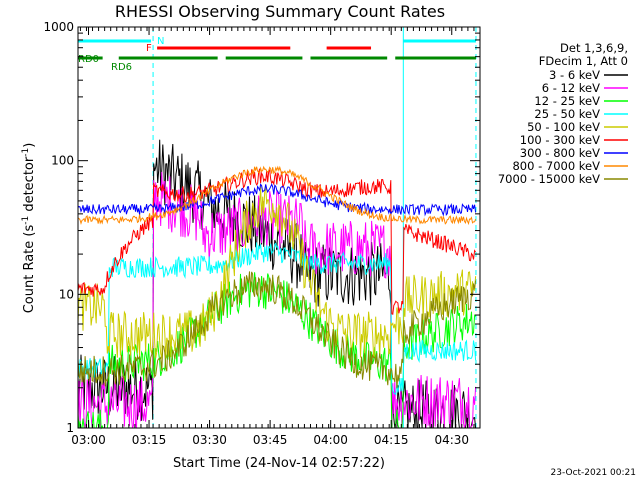  Describe the element at coordinates (549, 179) in the screenshot. I see `legend-entry-label: 7000 - 15000 keV` at that location.